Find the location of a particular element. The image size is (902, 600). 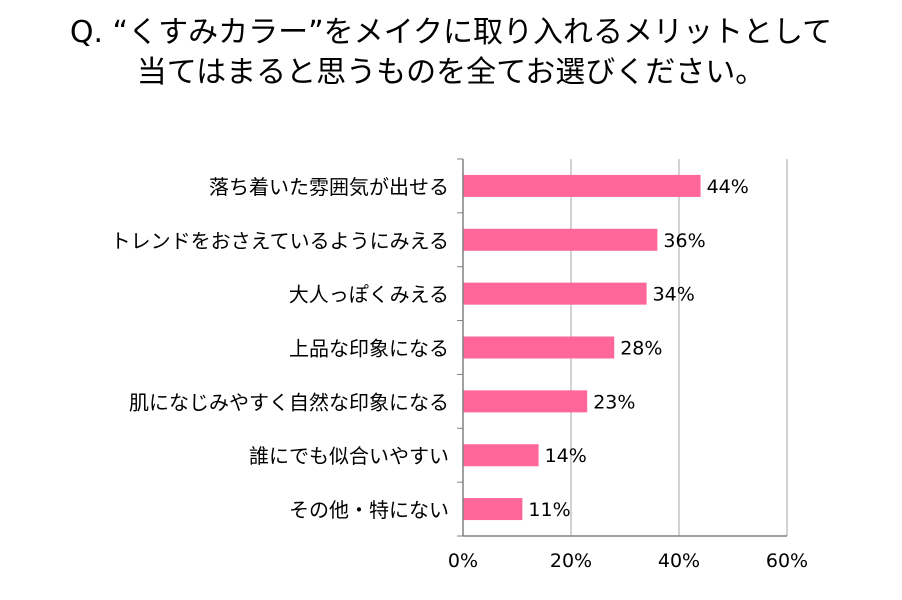

category-label: 肌になじみやすく自然な印象になる is located at coordinates (289, 402).